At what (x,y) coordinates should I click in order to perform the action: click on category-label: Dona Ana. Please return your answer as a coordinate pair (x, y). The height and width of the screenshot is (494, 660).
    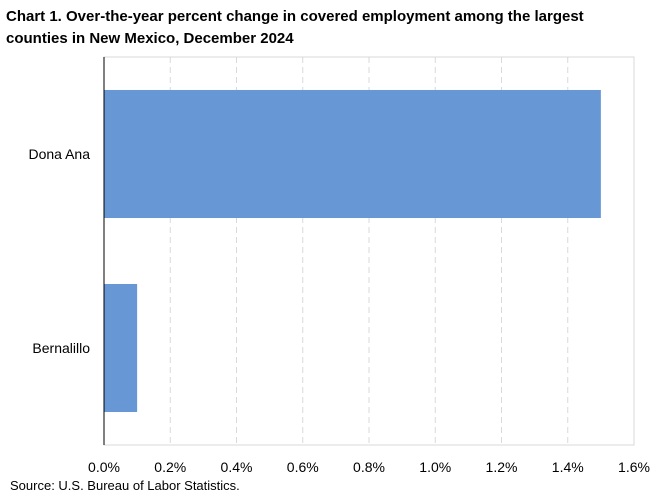
    Looking at the image, I should click on (60, 154).